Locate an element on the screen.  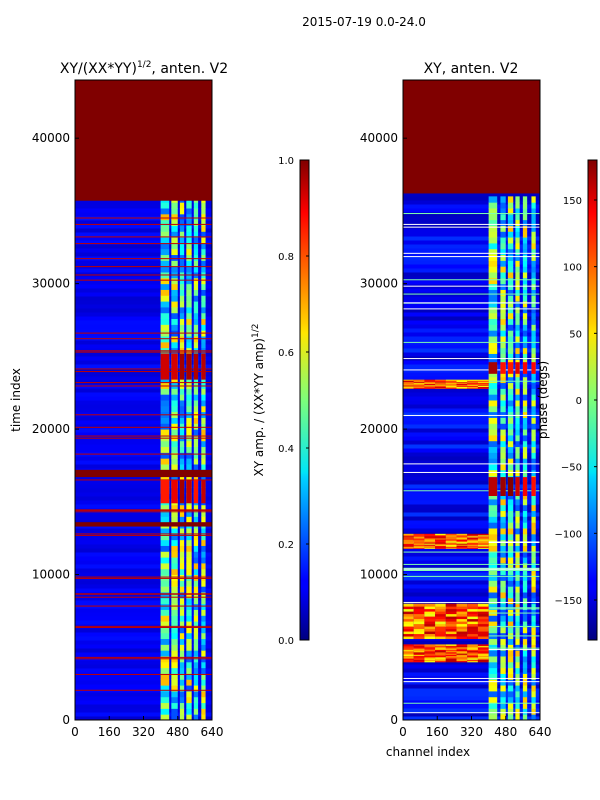
colorbar-tick-label: −100 is located at coordinates (568, 534).